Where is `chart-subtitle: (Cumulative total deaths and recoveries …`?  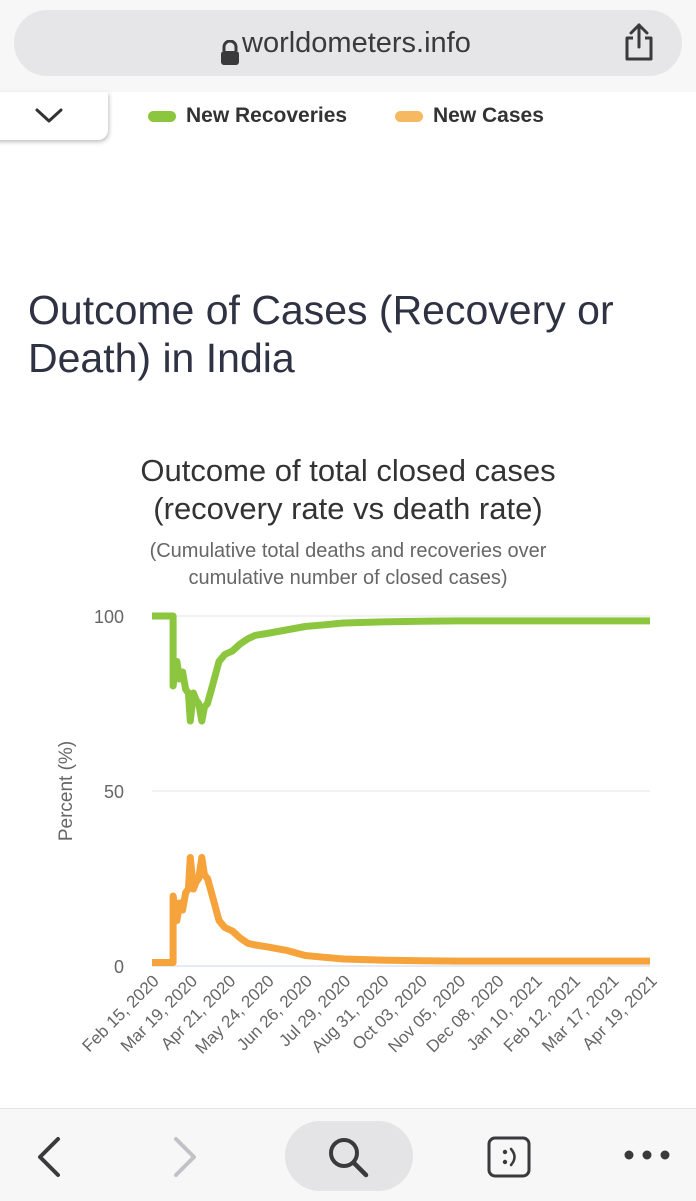
chart-subtitle: (Cumulative total deaths and recoveries … is located at coordinates (348, 565).